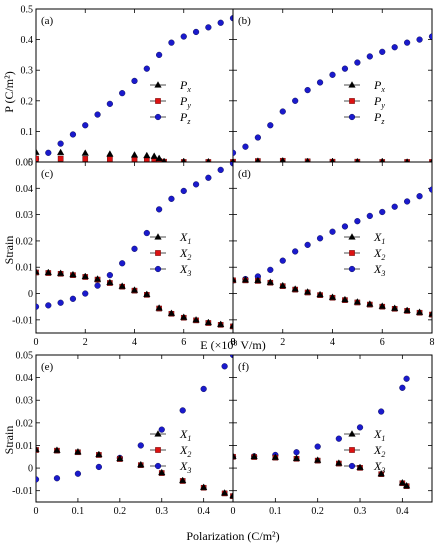 The image size is (436, 545). I want to click on panel-label: (a), so click(47, 21).